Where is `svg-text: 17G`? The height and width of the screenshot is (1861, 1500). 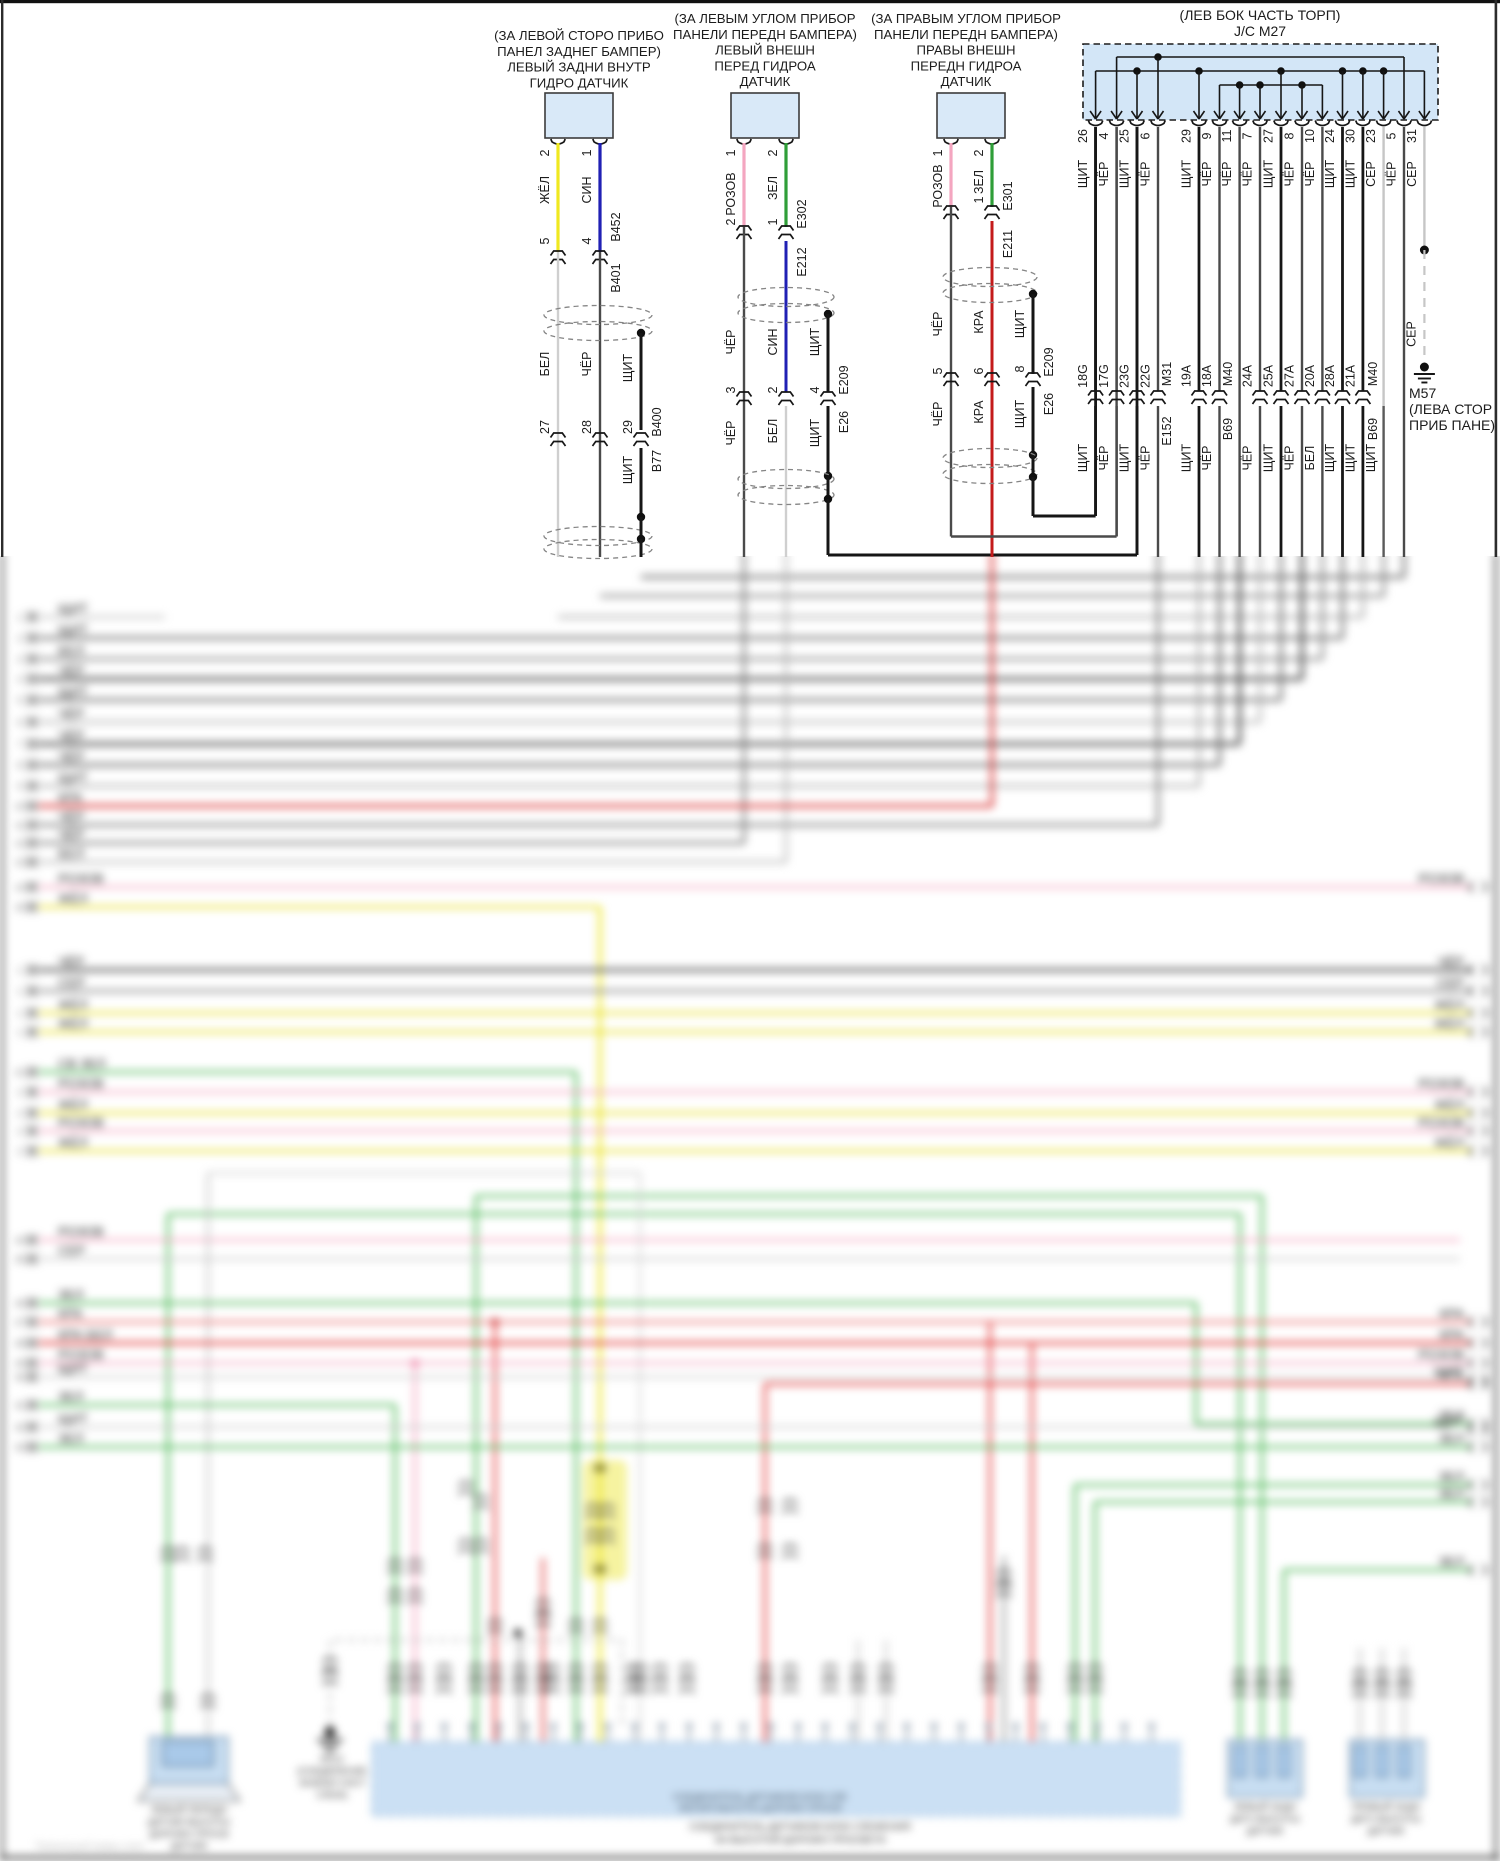
svg-text: 17G is located at coordinates (1104, 376).